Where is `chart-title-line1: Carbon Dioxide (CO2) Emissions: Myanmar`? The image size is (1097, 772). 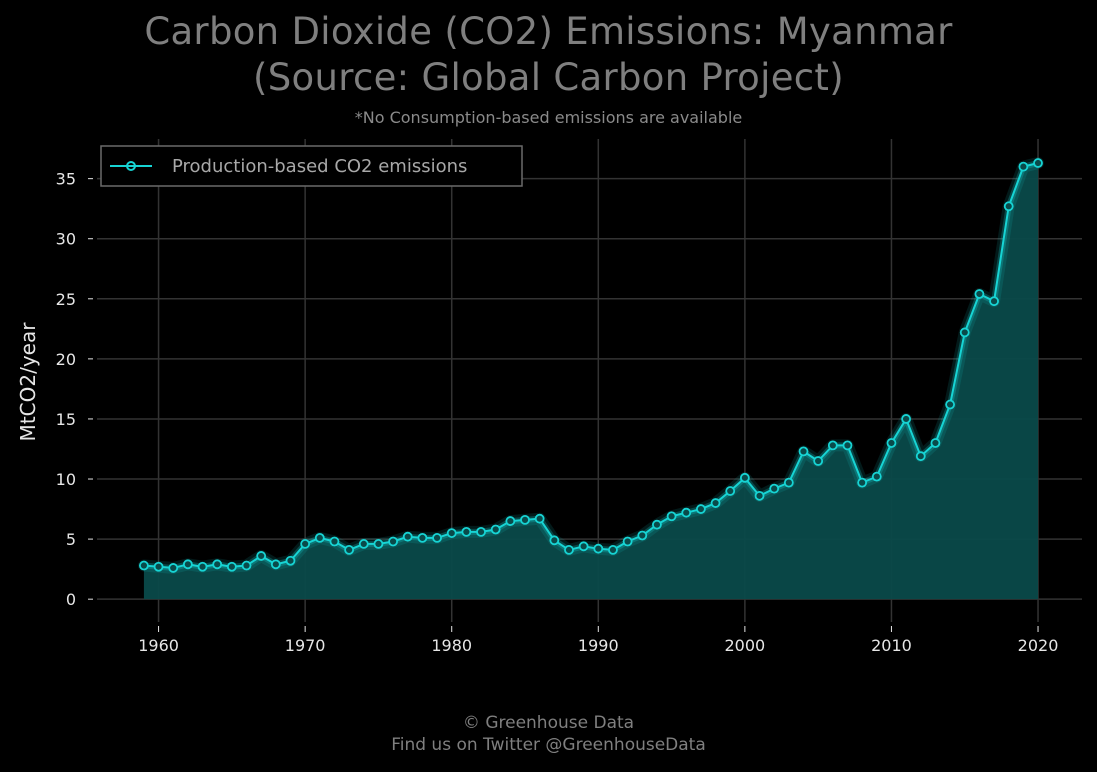
chart-title-line1: Carbon Dioxide (CO2) Emissions: Myanmar is located at coordinates (548, 31).